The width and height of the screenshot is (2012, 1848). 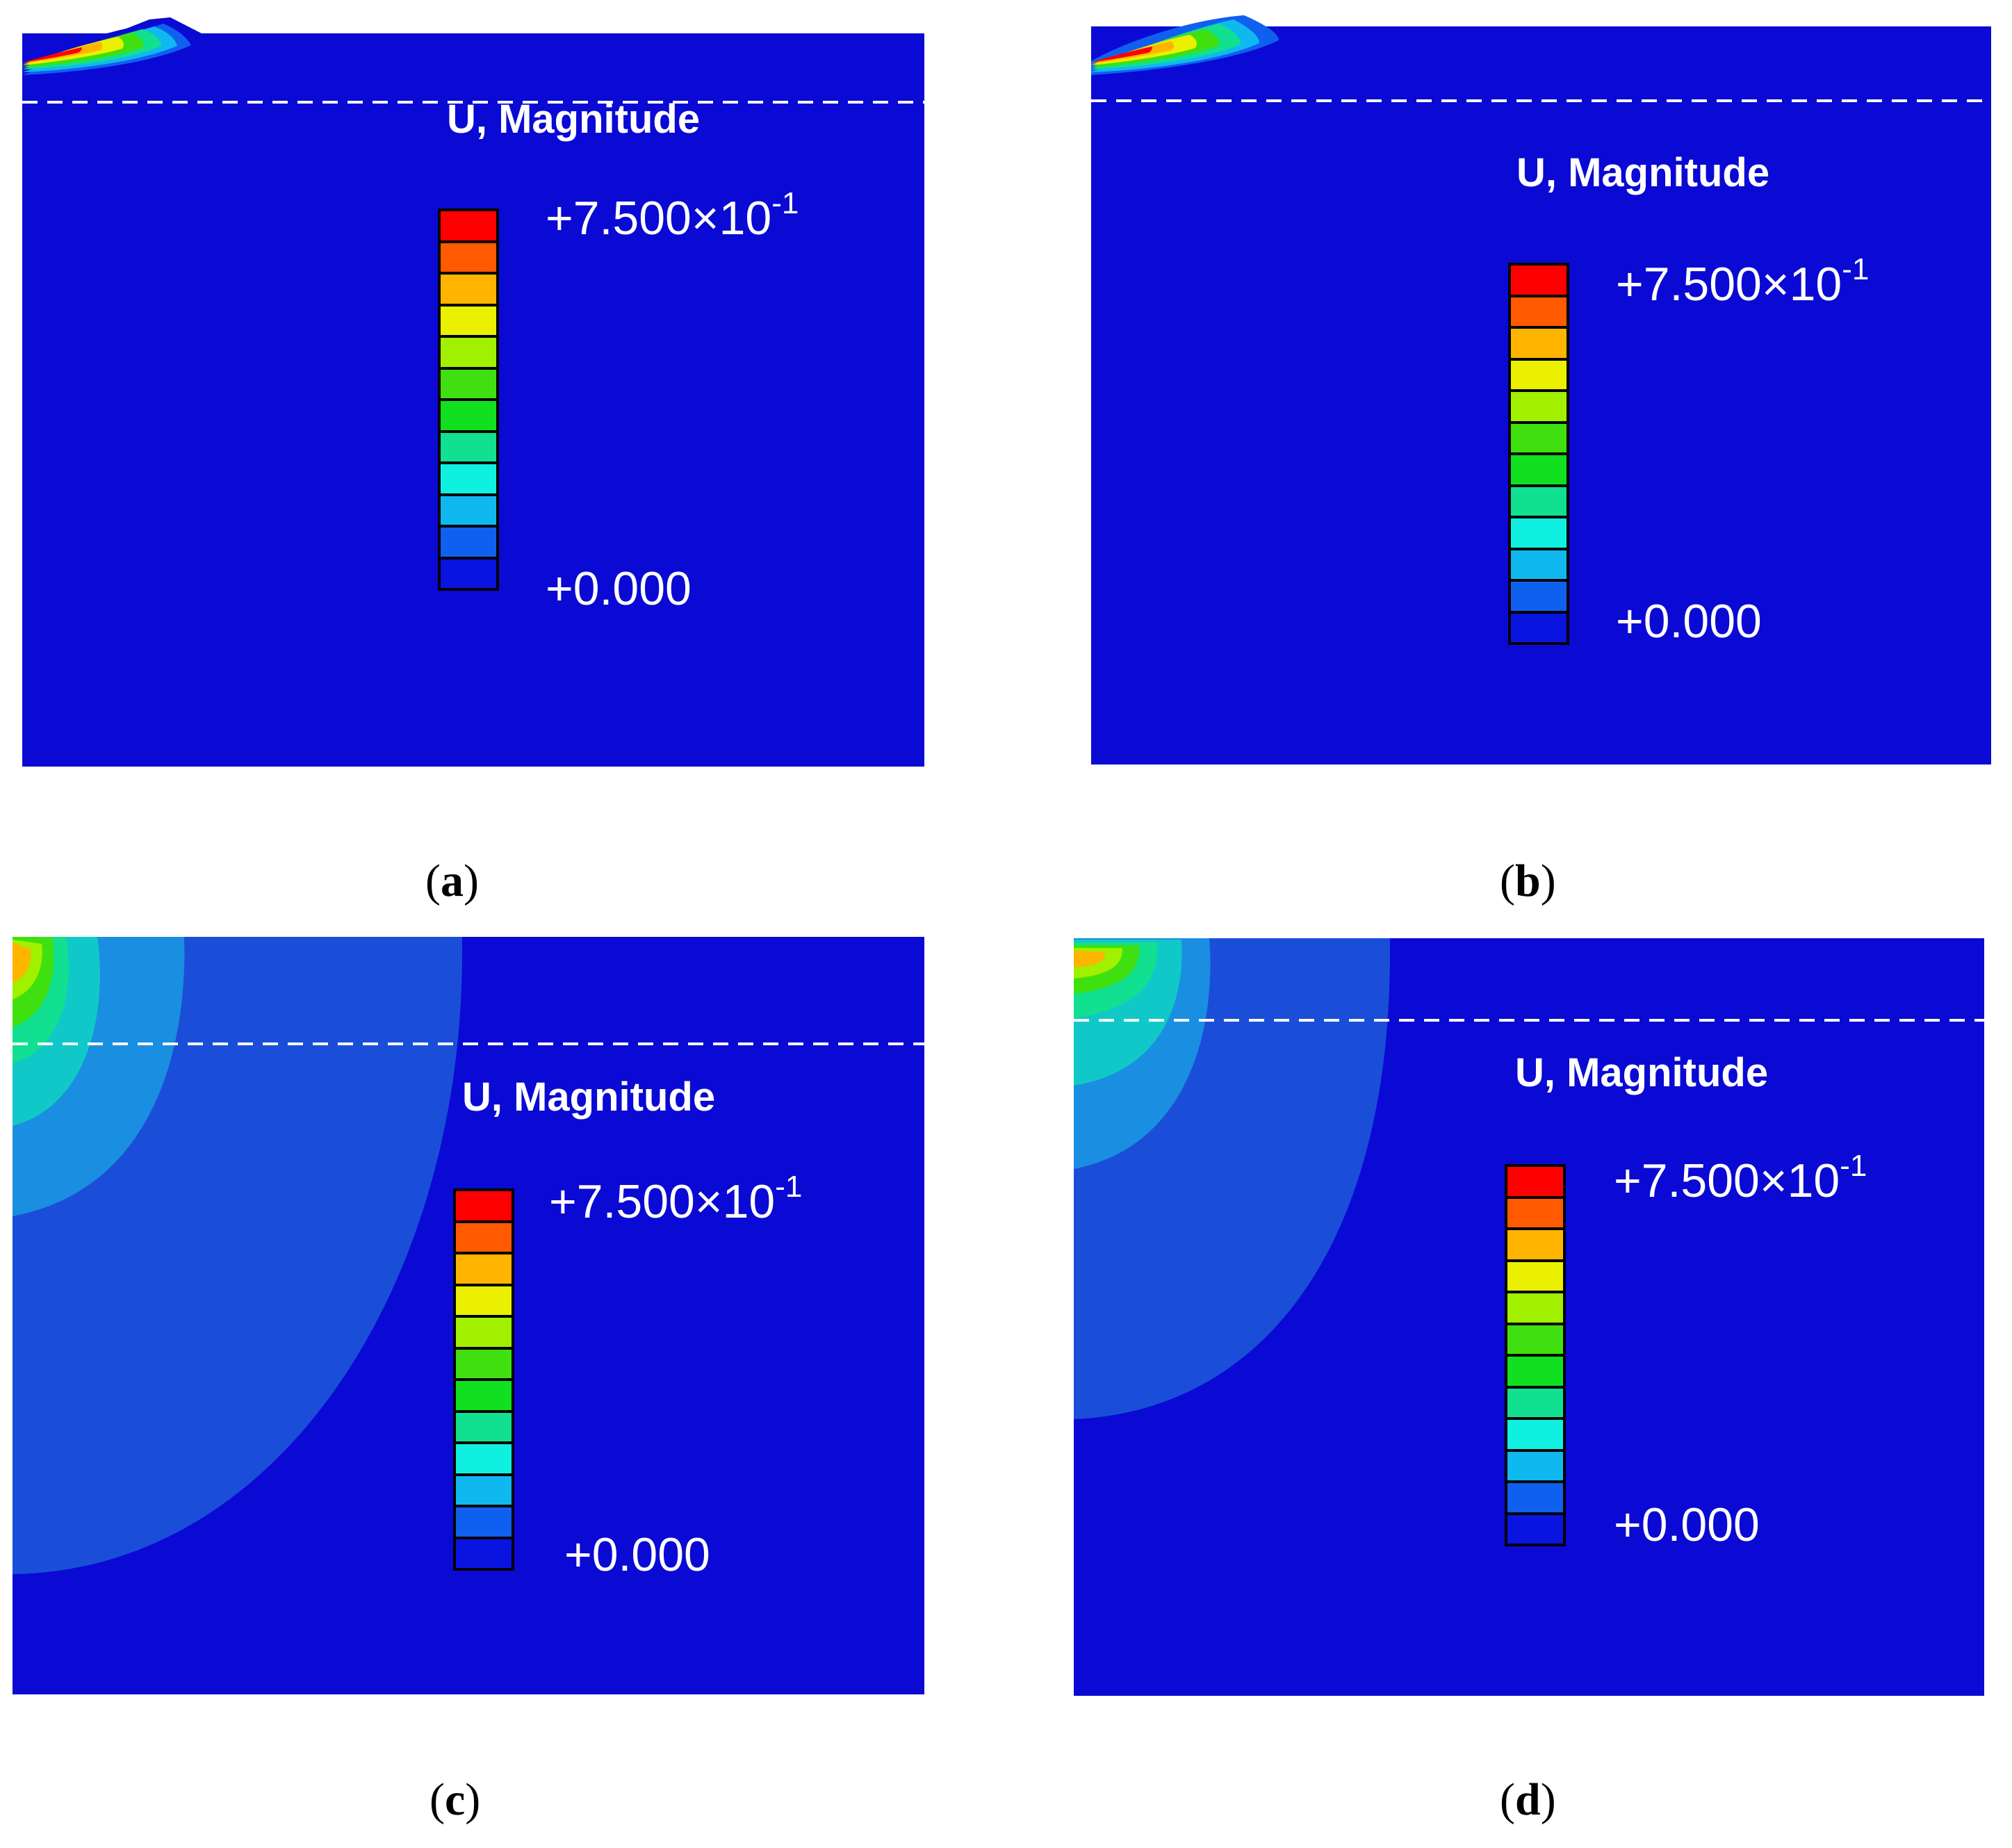 I want to click on legend-min-label-c: +0.000, so click(x=637, y=1554).